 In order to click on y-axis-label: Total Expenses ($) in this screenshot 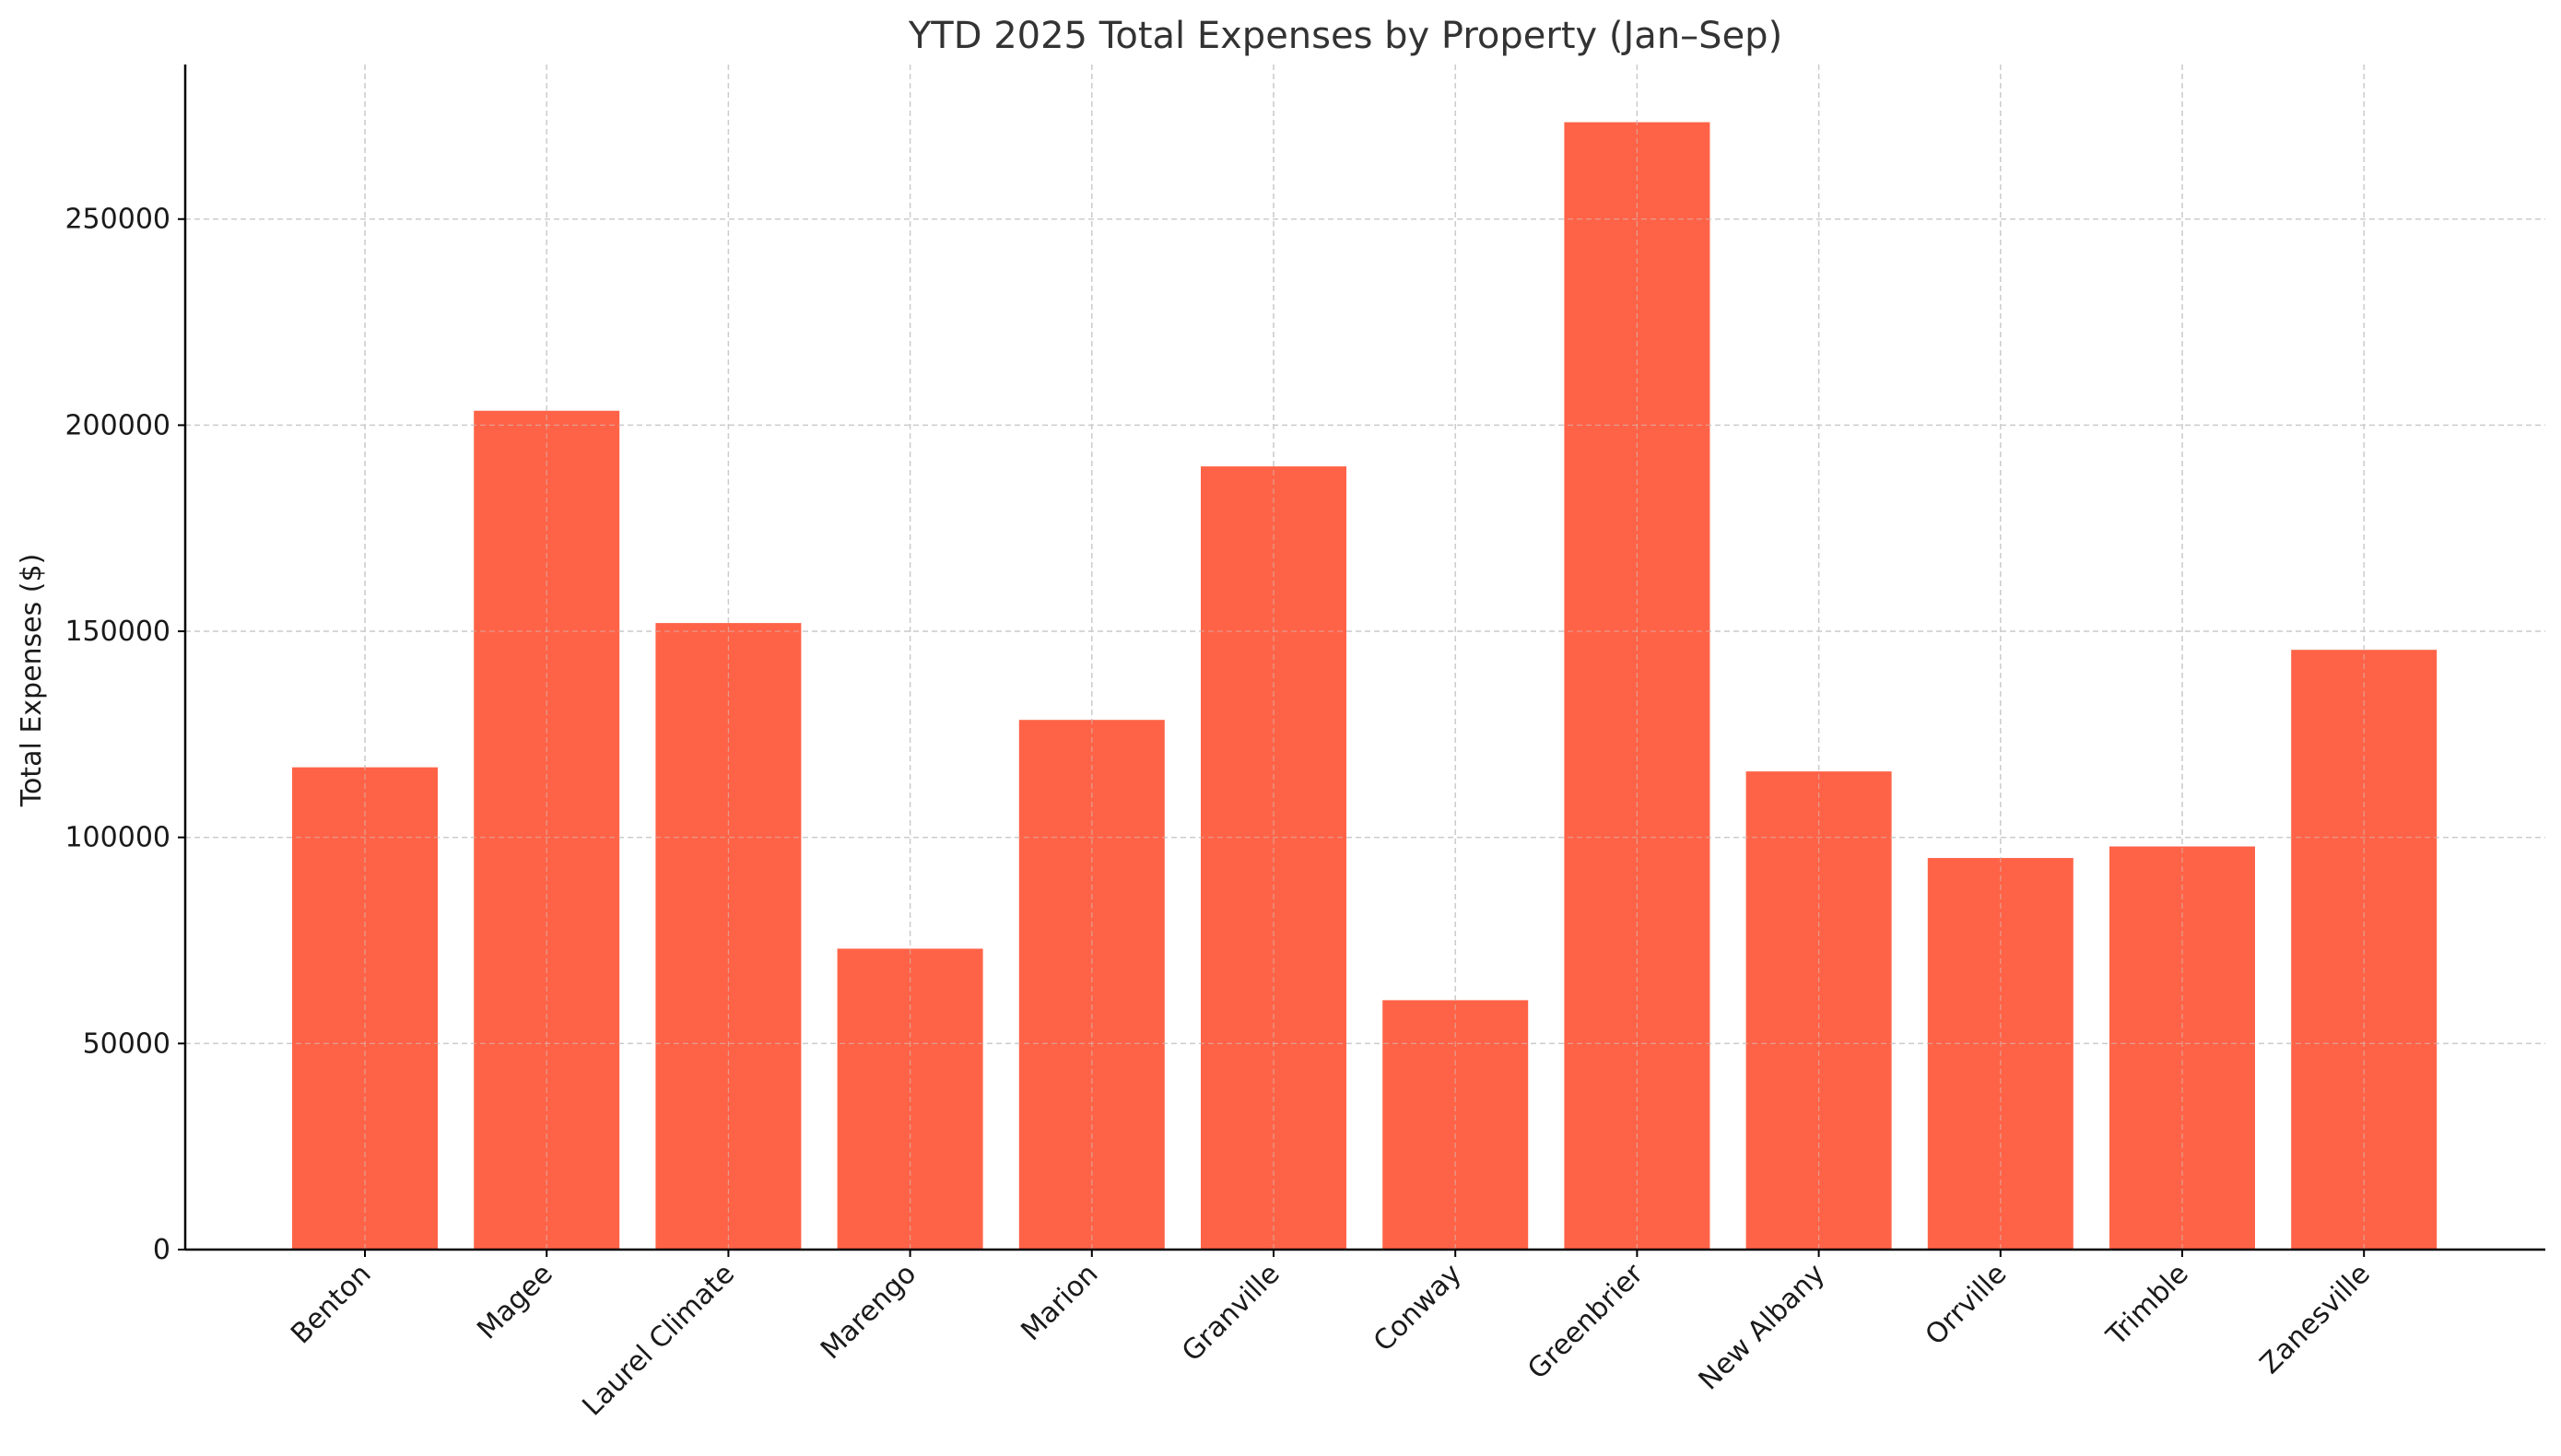, I will do `click(32, 681)`.